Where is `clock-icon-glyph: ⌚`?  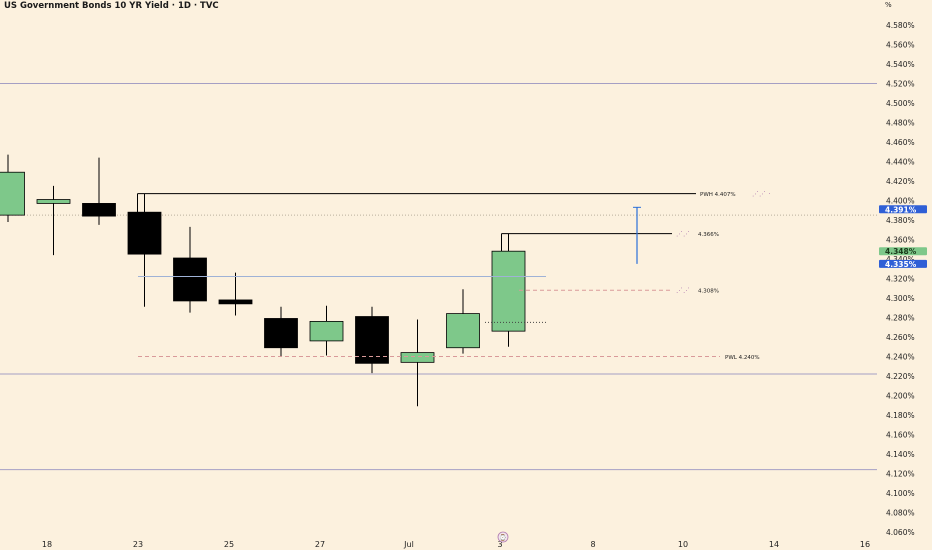 clock-icon-glyph: ⌚ is located at coordinates (502, 538).